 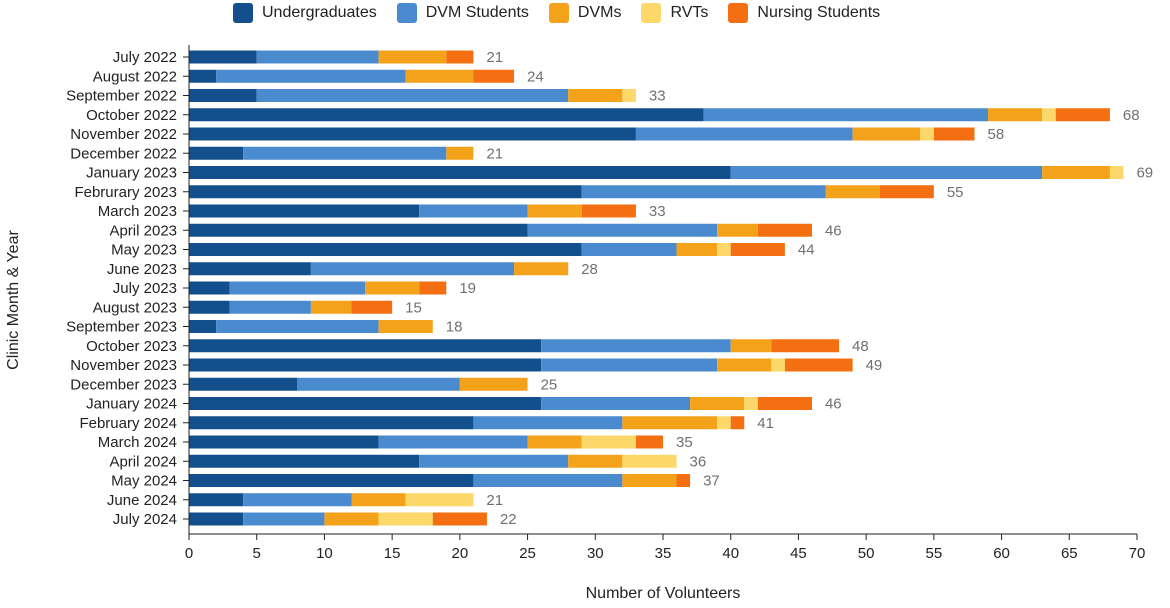 I want to click on x-tick-label: 70, so click(x=1137, y=553).